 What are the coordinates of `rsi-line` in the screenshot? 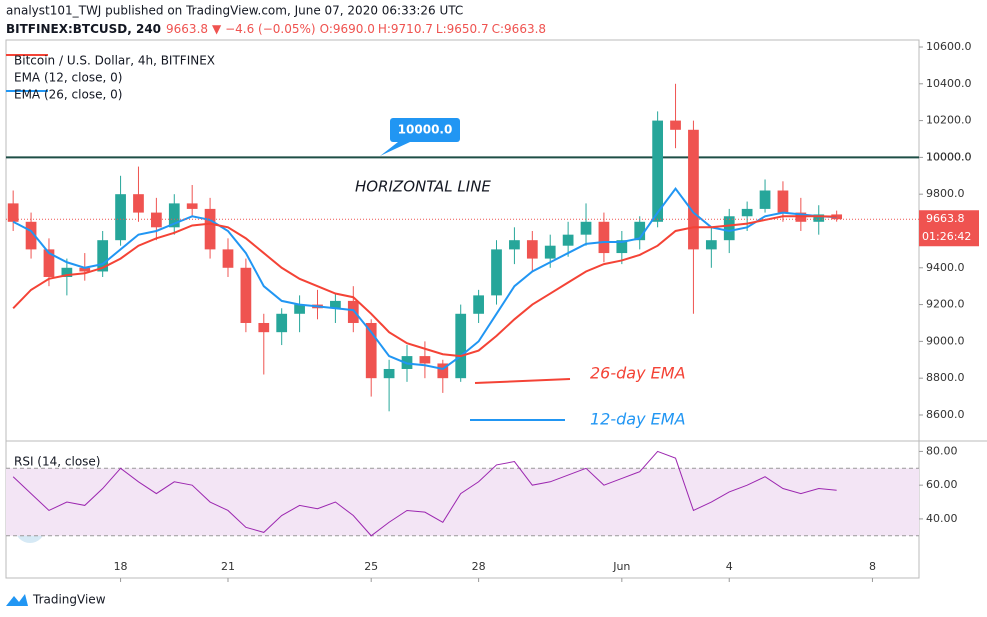 It's located at (424, 493).